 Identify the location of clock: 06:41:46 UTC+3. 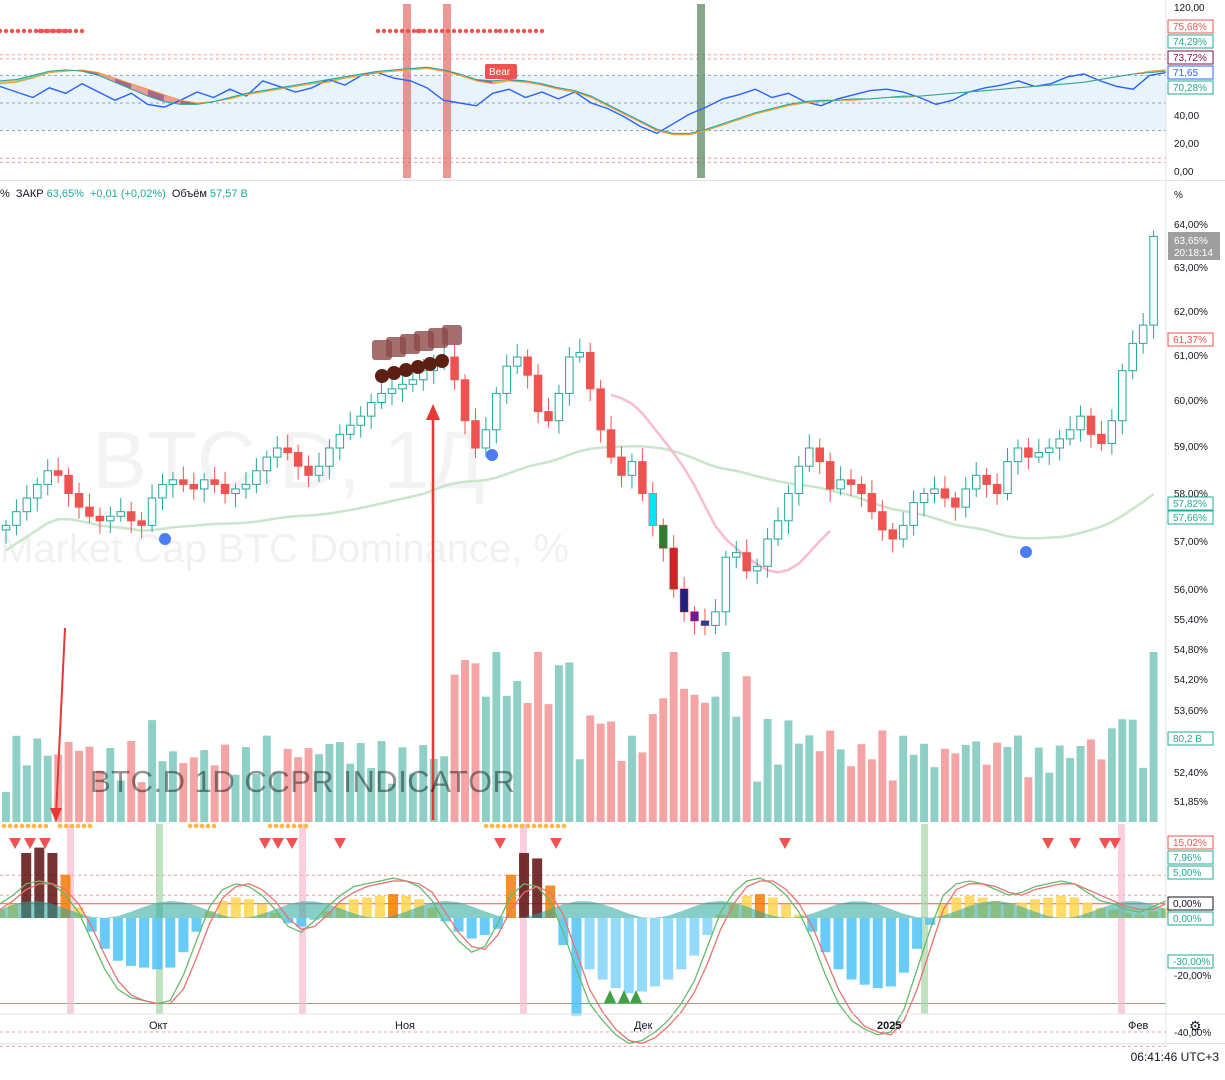
(1174, 1057).